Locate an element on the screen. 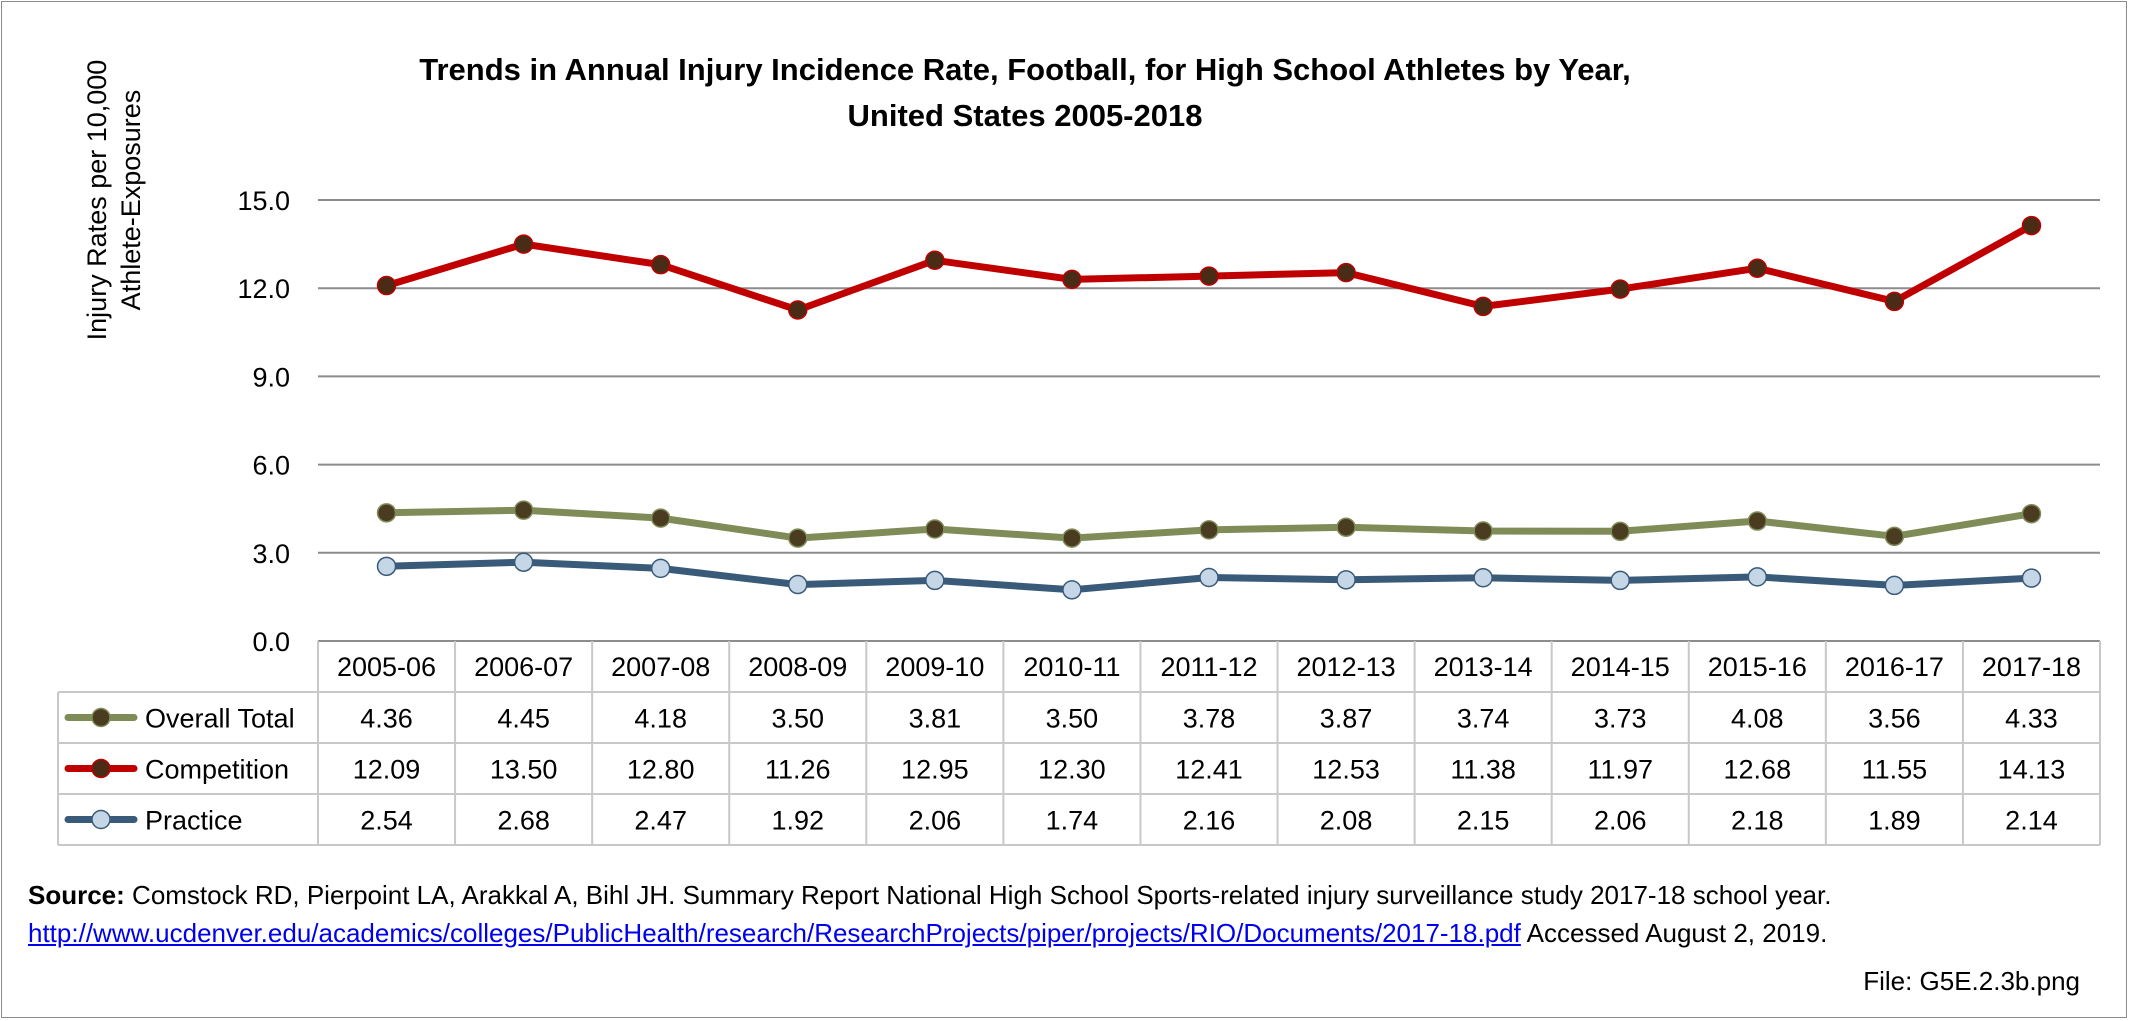 The image size is (2130, 1021). category-label: 2010-11 is located at coordinates (1071, 667).